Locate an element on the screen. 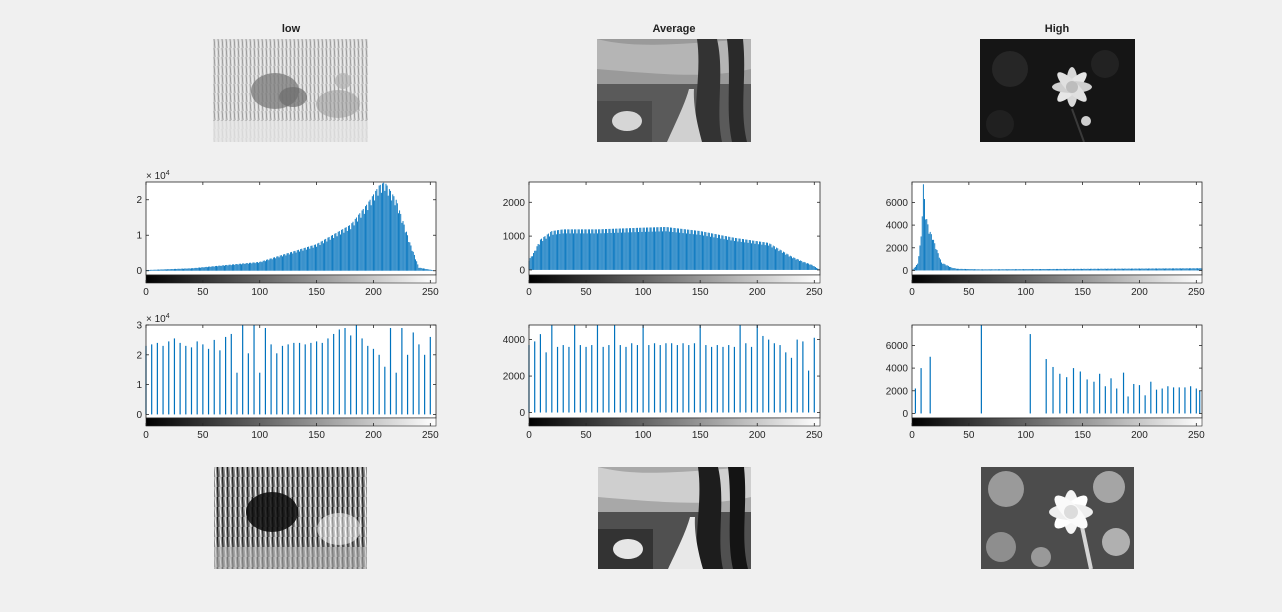  x-tick-label: 200 is located at coordinates (1139, 435).